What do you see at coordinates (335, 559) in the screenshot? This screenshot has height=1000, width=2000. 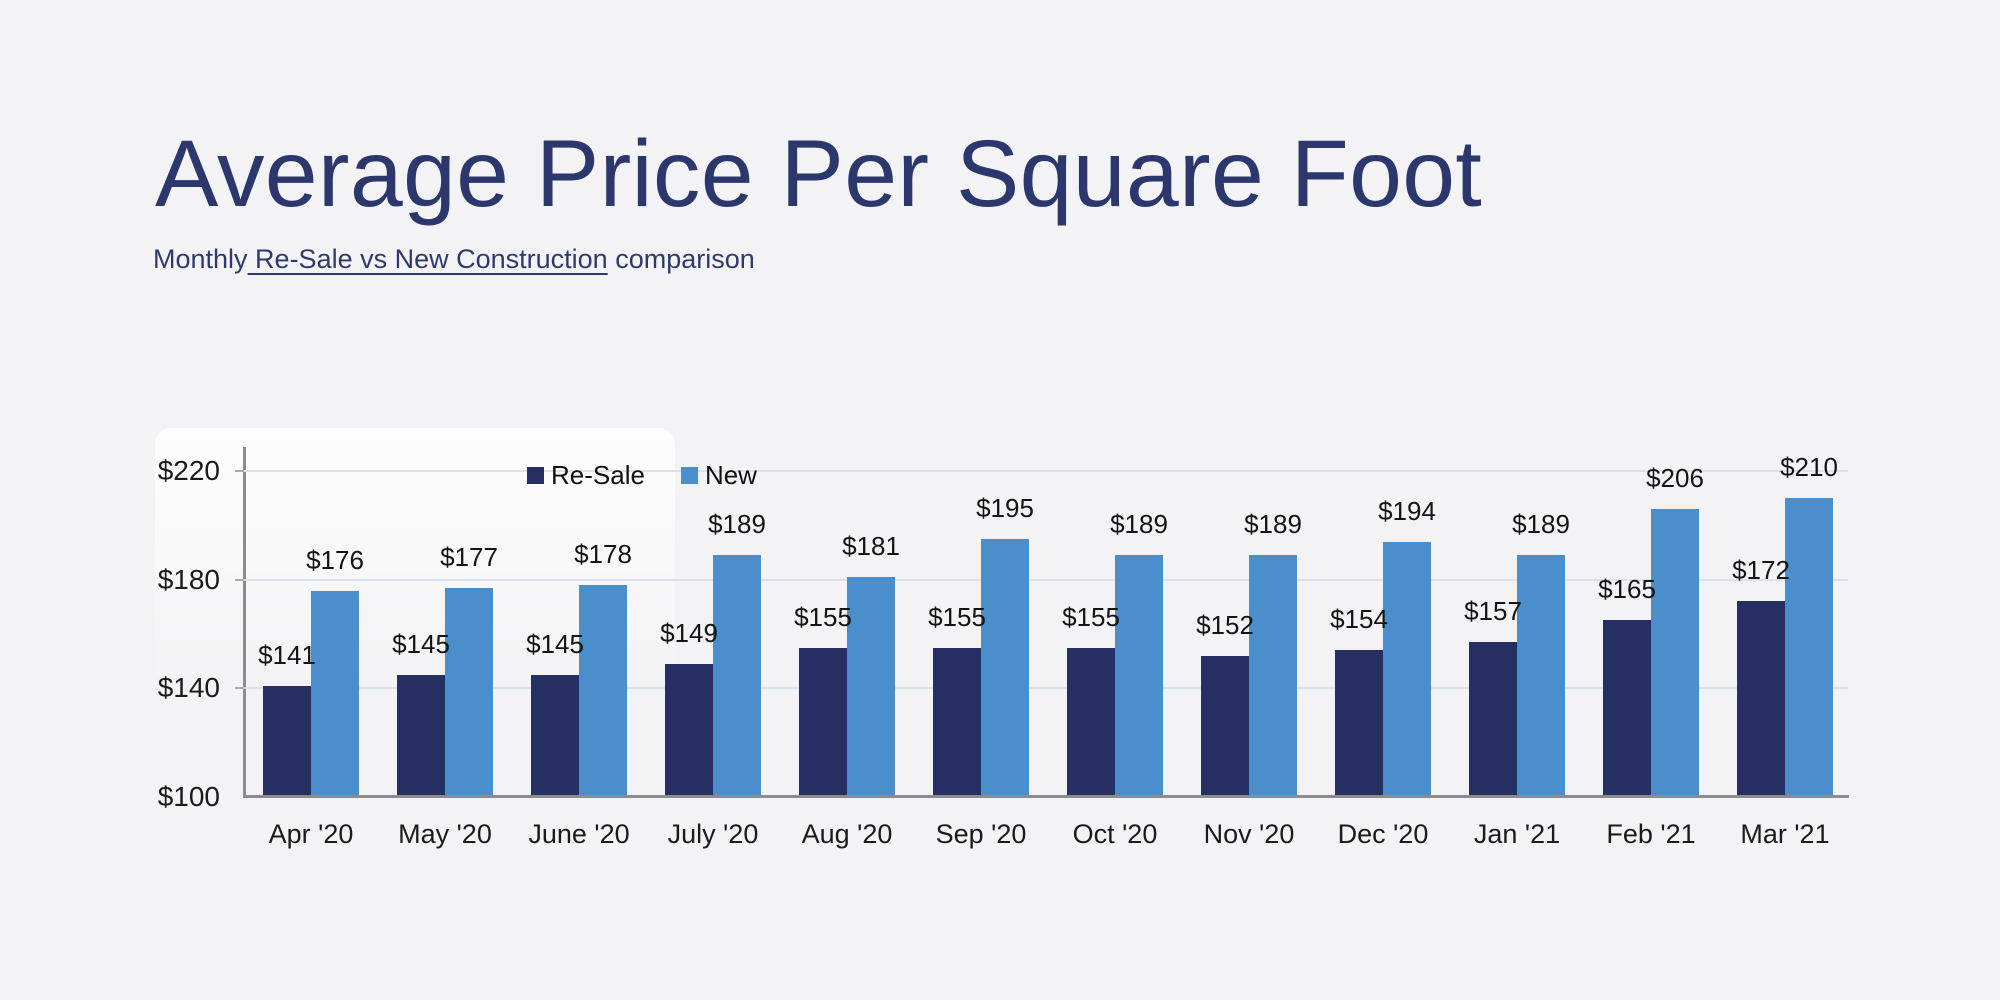 I see `bar-value-new-1: $176` at bounding box center [335, 559].